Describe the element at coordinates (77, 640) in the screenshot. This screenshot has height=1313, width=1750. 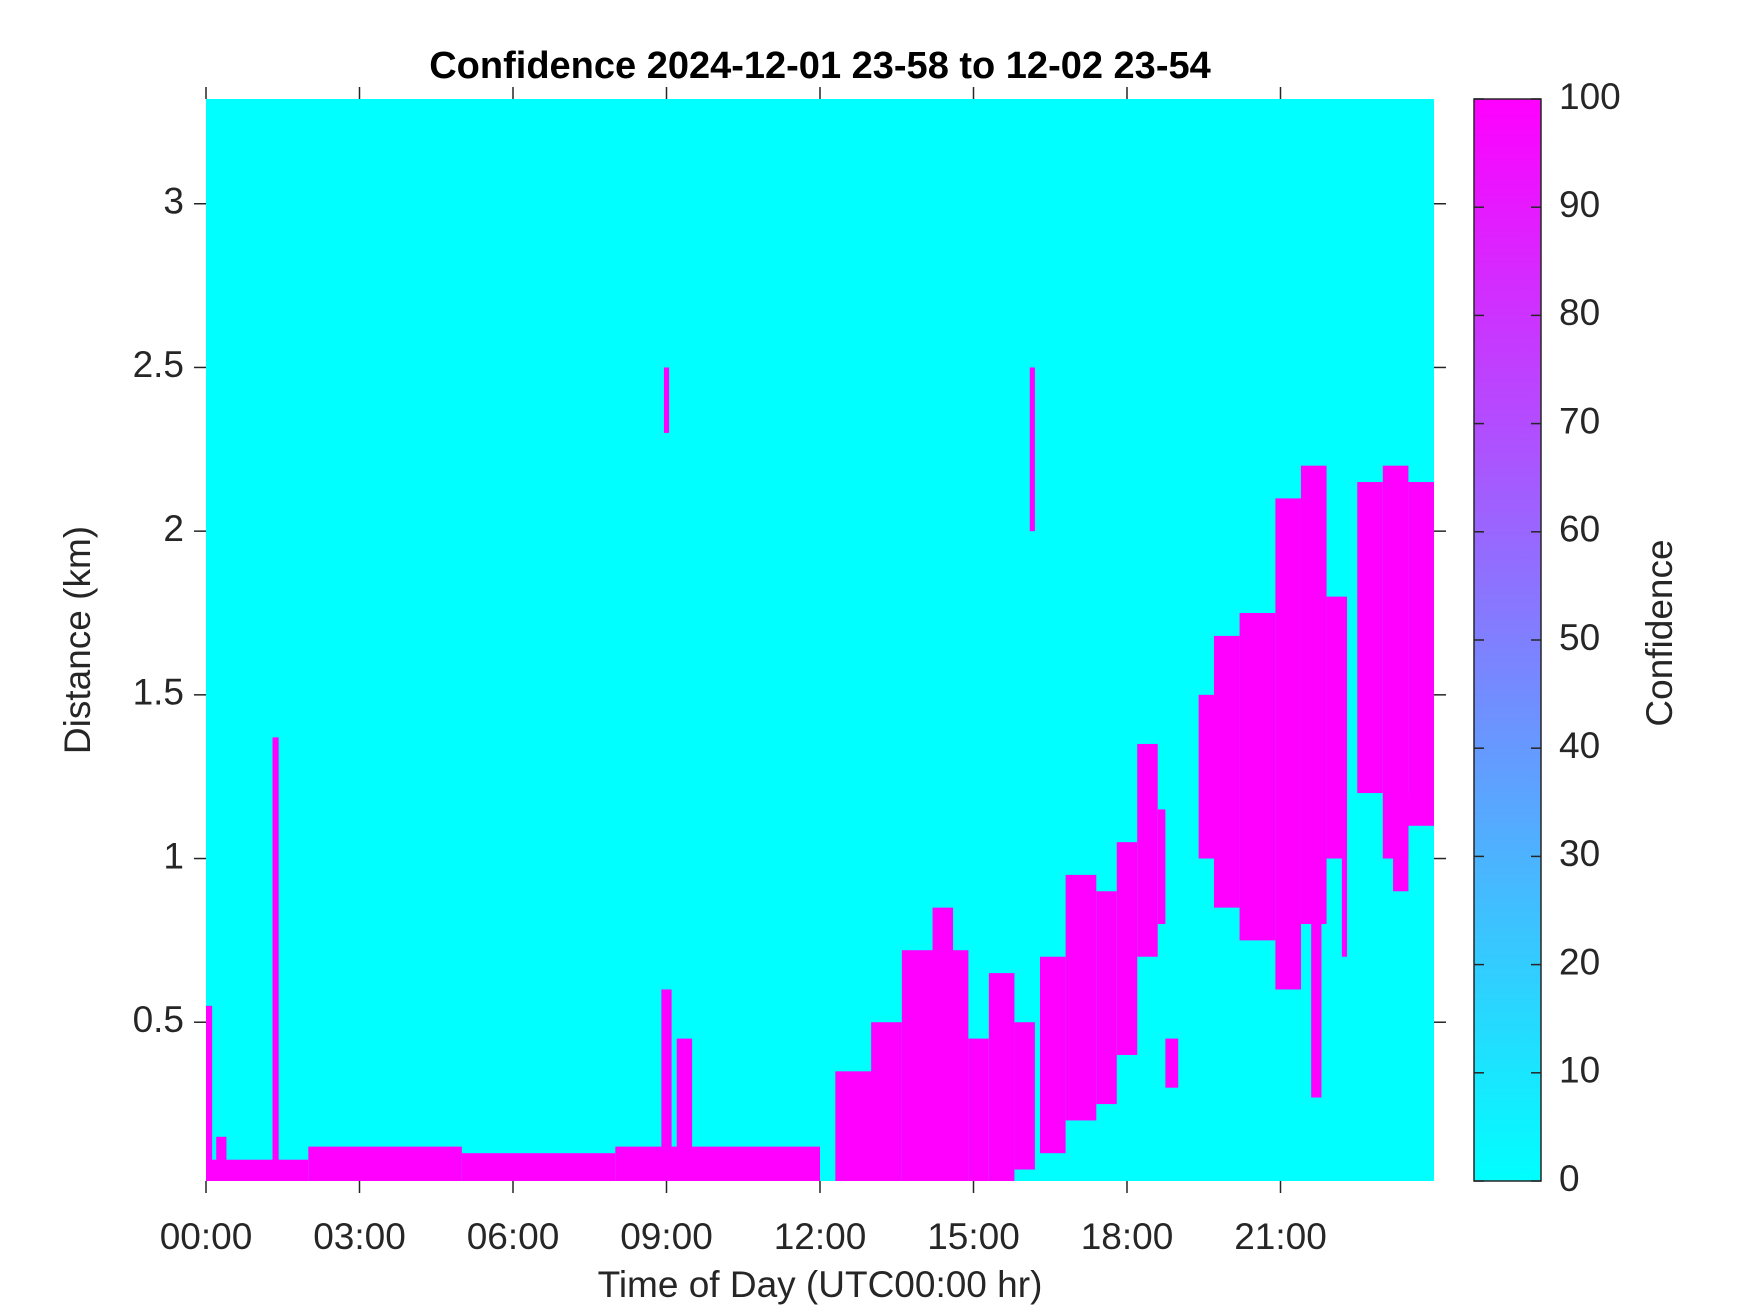
I see `y-axis-label: Distance (km)` at that location.